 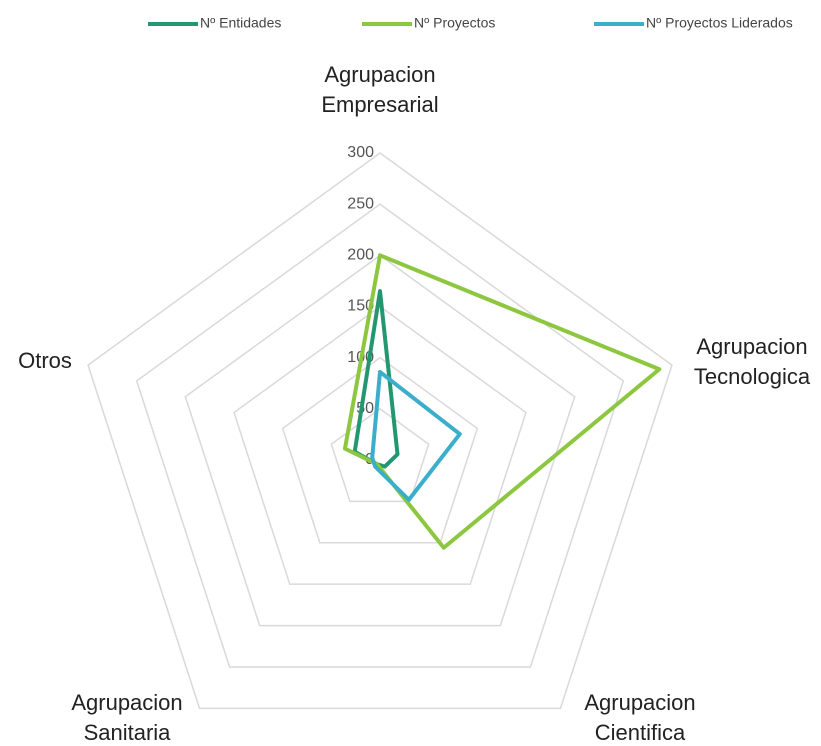 I want to click on legend-label: Nº Proyectos Liderados, so click(x=719, y=23).